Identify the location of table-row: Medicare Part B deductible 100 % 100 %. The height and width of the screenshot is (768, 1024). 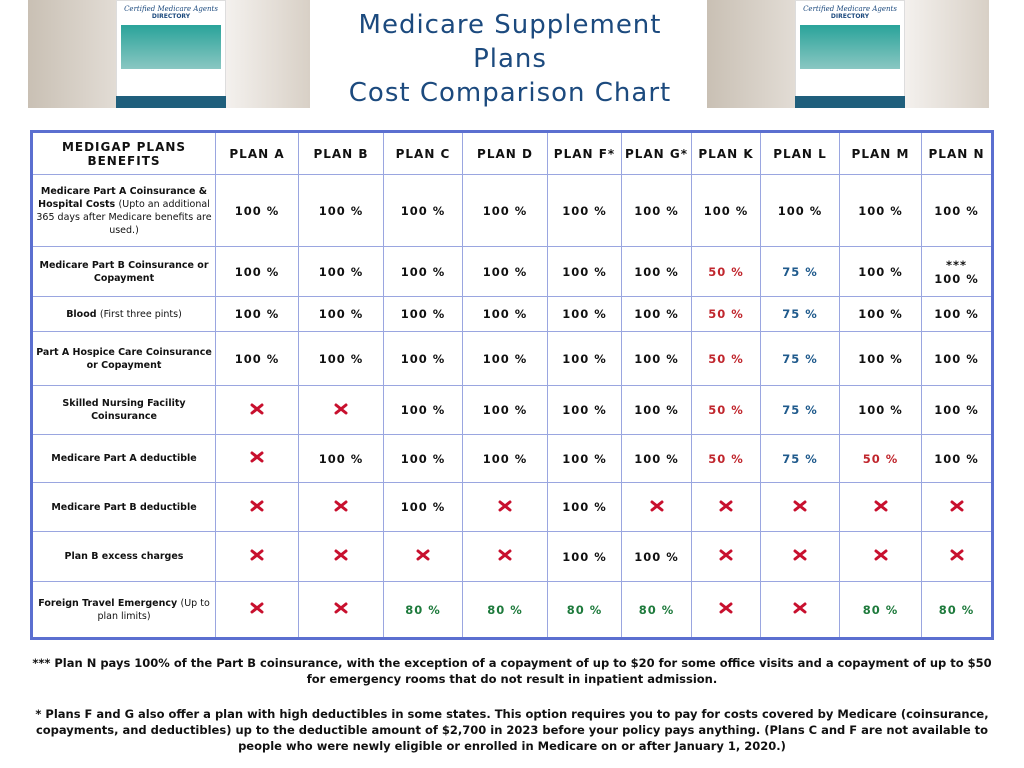
(512, 507).